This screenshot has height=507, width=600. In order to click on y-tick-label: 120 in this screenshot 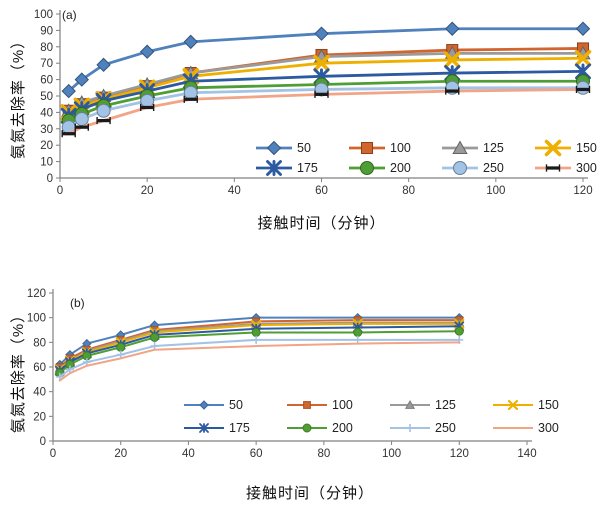, I will do `click(36, 294)`.